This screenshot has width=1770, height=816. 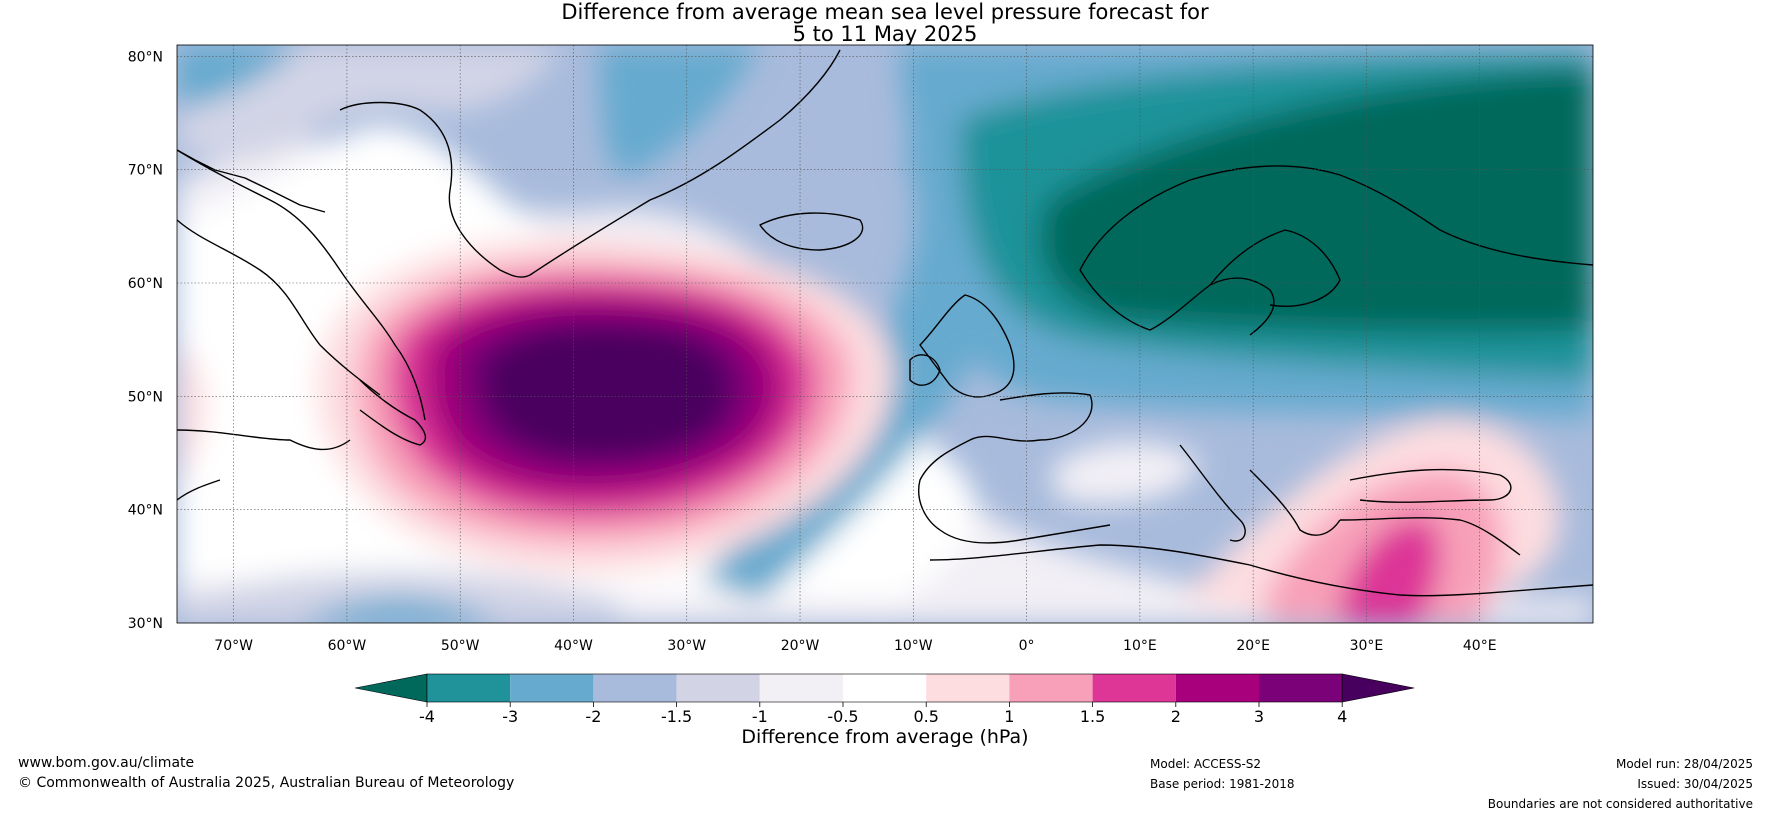 What do you see at coordinates (510, 716) in the screenshot?
I see `colorbar-tick-label: -3` at bounding box center [510, 716].